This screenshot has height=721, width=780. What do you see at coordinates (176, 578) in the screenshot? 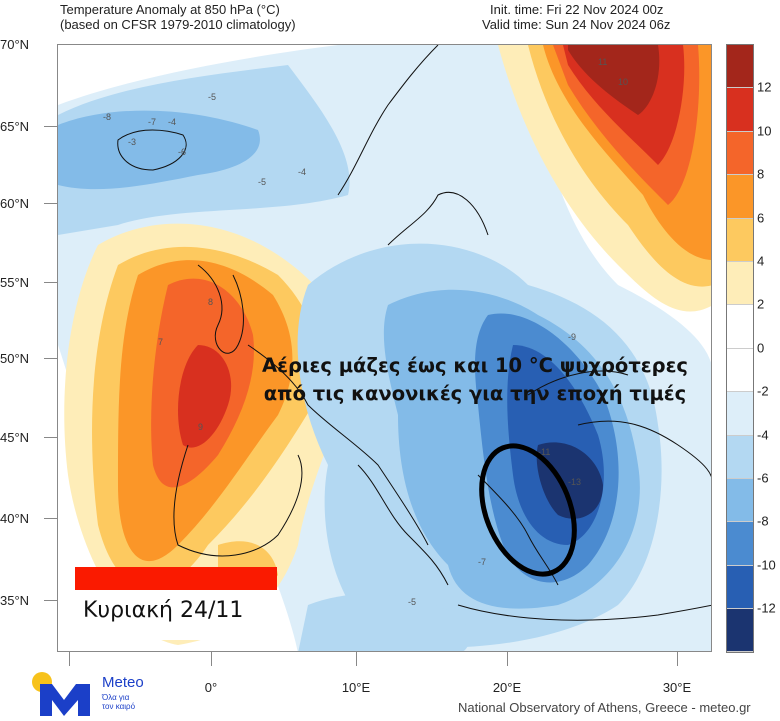
I see `day-label-band` at bounding box center [176, 578].